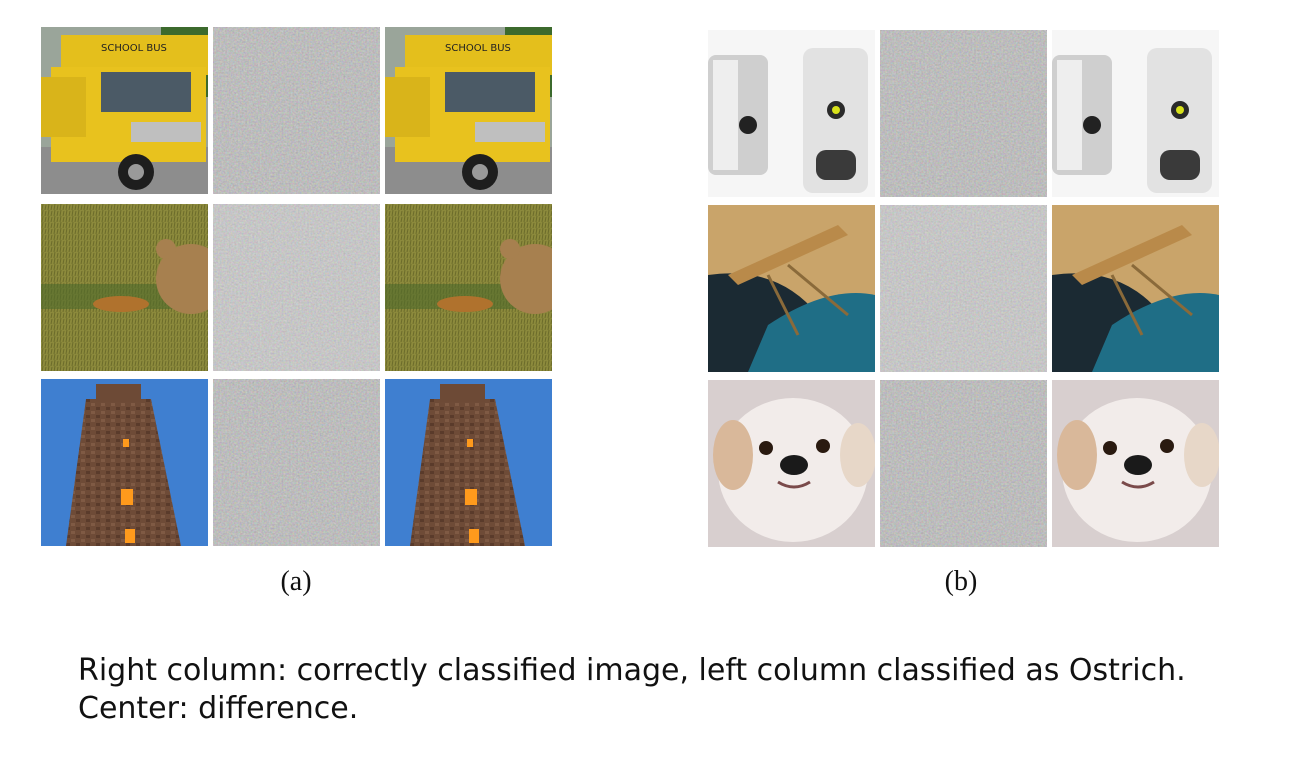  I want to click on panel-b-row1-original-image, so click(791, 113).